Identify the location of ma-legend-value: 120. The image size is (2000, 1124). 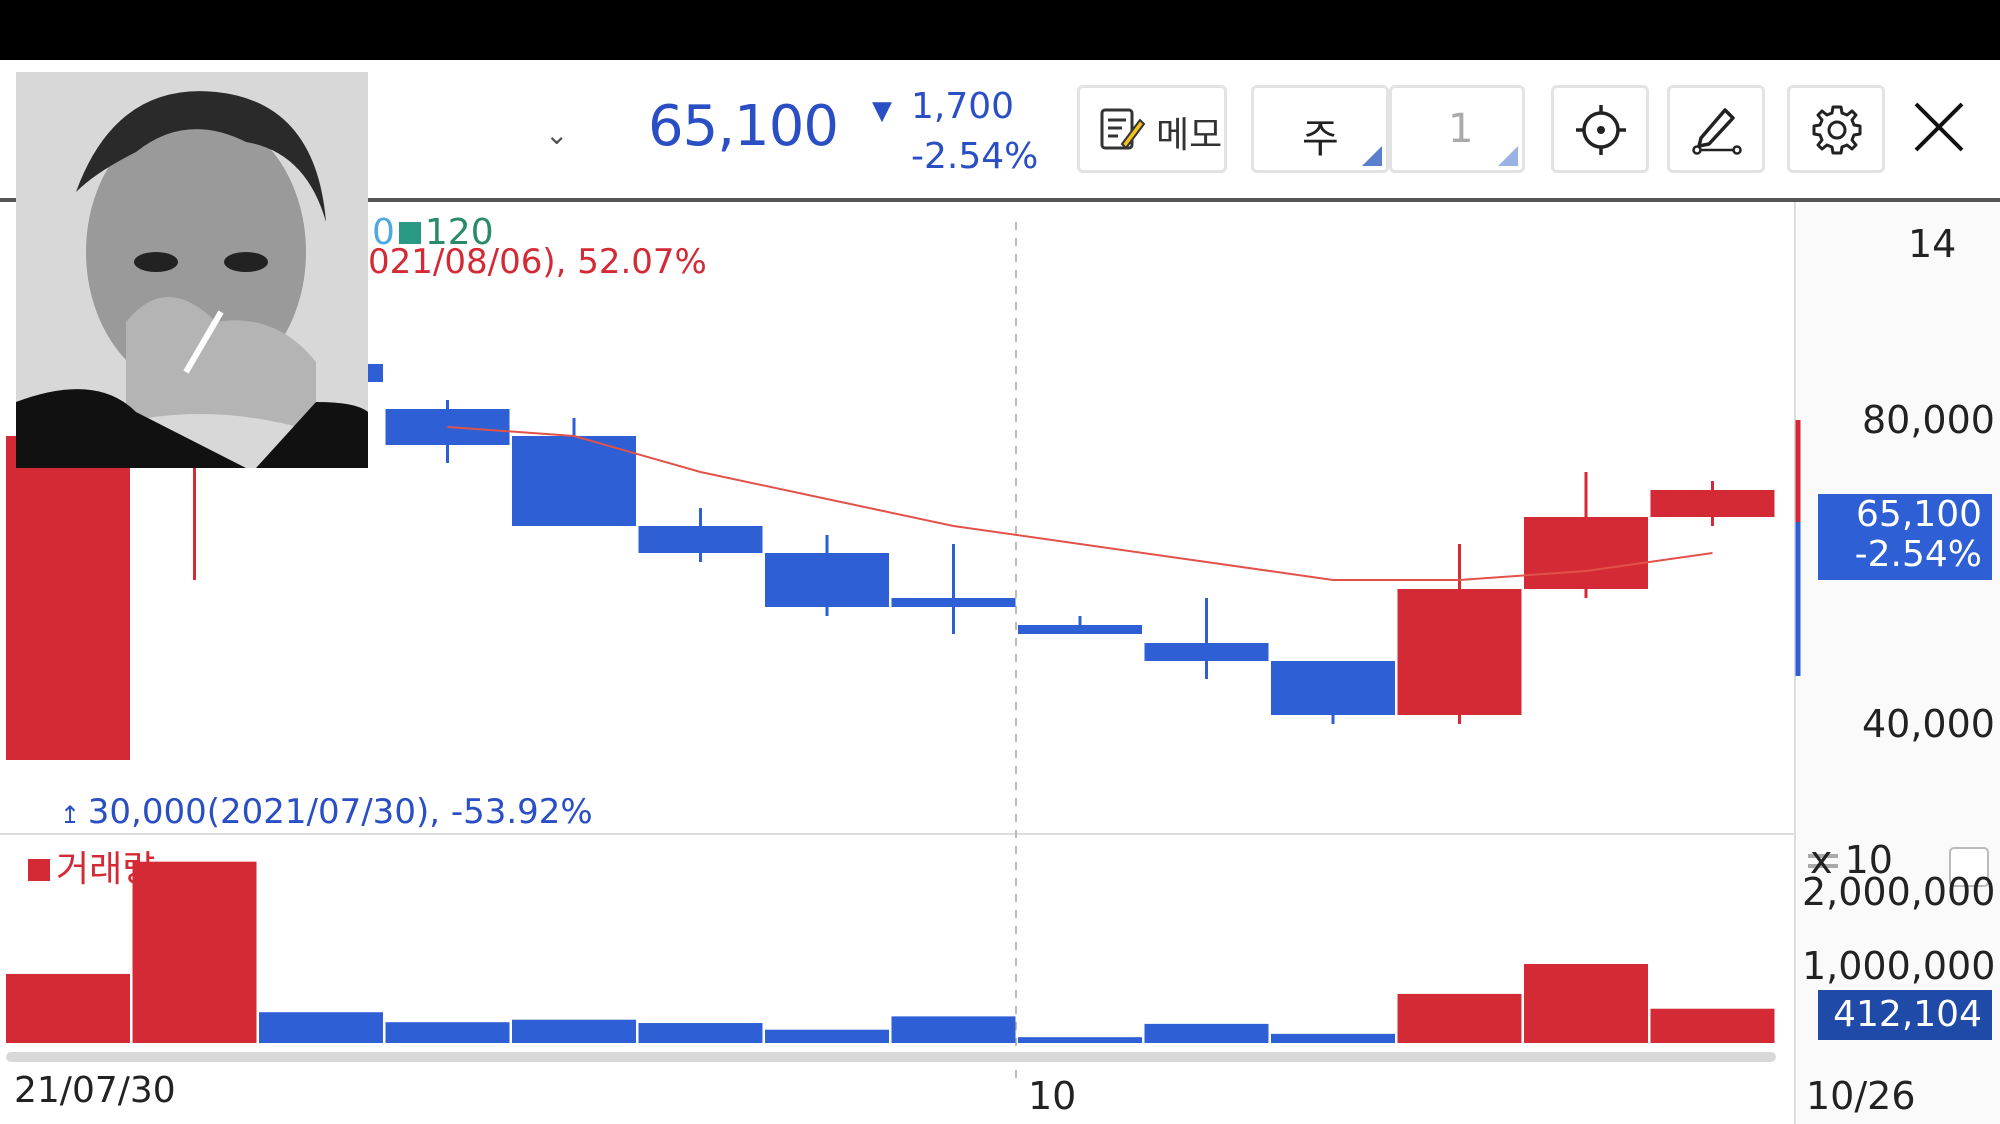
(459, 232).